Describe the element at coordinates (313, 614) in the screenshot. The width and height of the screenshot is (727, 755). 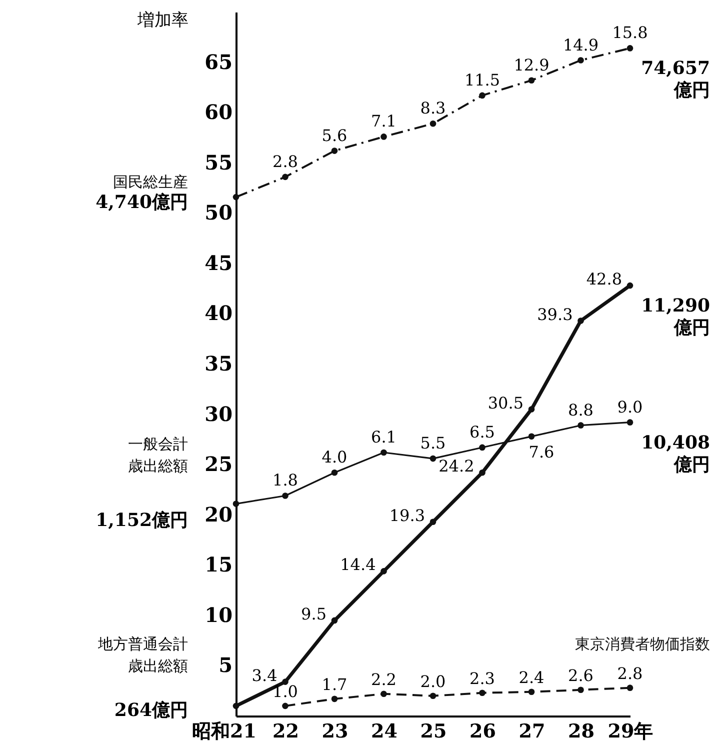
I see `data-label: 9.5` at that location.